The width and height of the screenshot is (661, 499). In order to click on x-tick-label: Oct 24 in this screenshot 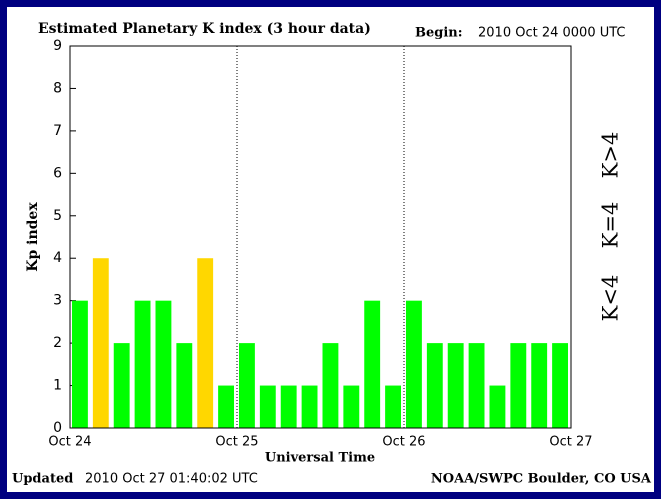, I will do `click(69, 442)`.